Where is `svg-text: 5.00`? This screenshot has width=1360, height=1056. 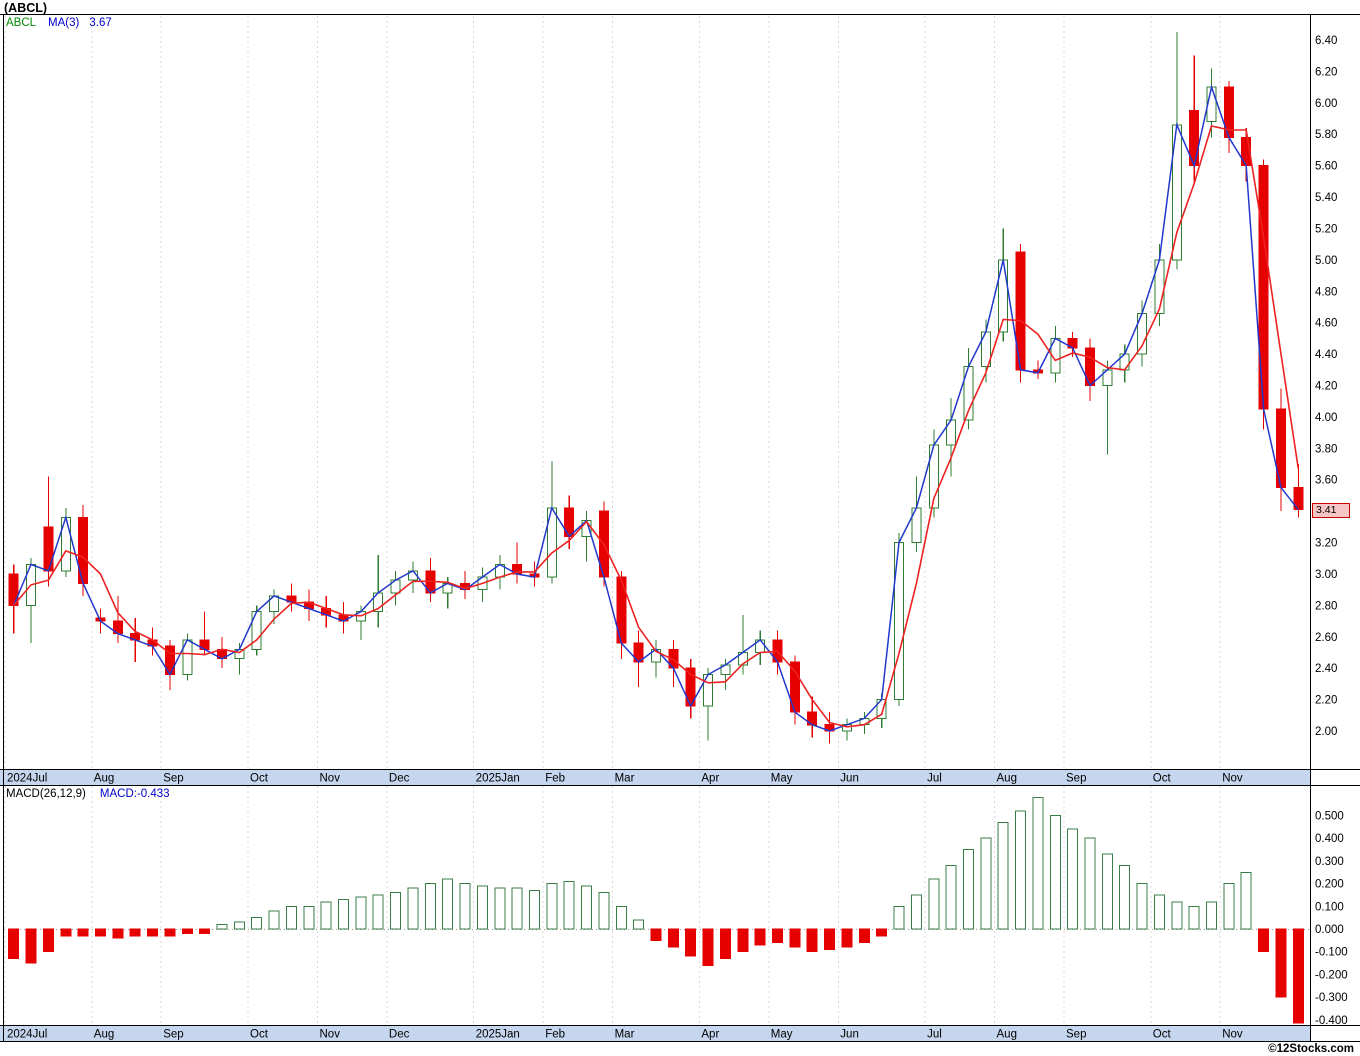
svg-text: 5.00 is located at coordinates (1326, 261).